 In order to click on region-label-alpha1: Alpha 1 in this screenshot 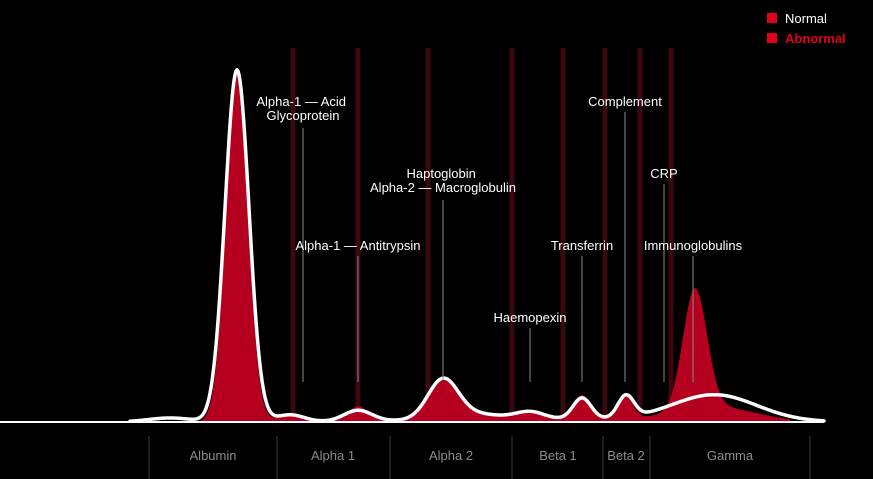, I will do `click(333, 455)`.